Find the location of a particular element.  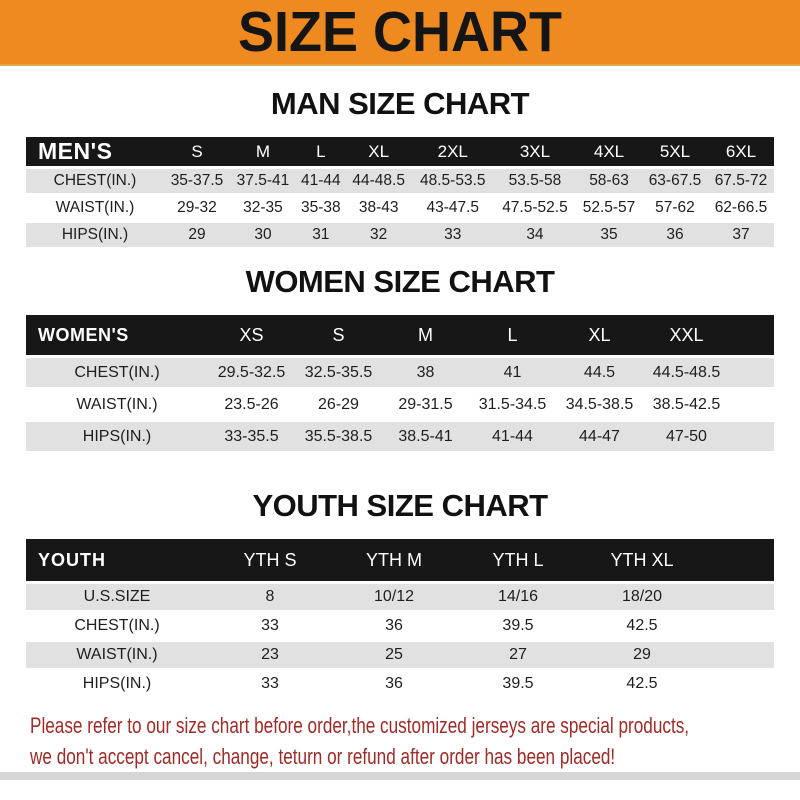

size-value: 33-35.5 is located at coordinates (251, 436).